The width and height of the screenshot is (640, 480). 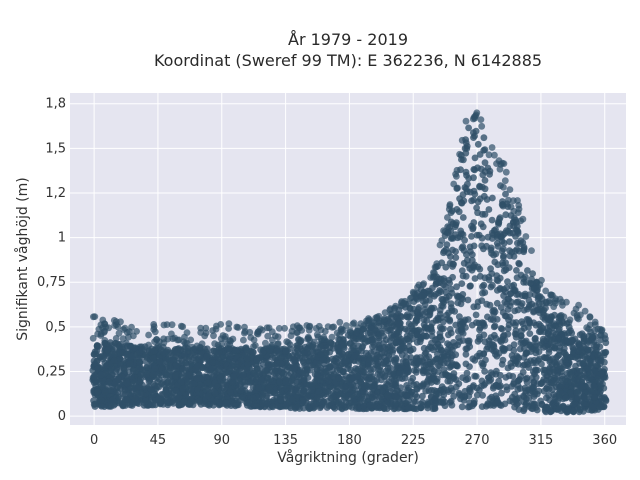 What do you see at coordinates (477, 440) in the screenshot?
I see `x-tick-label: 270` at bounding box center [477, 440].